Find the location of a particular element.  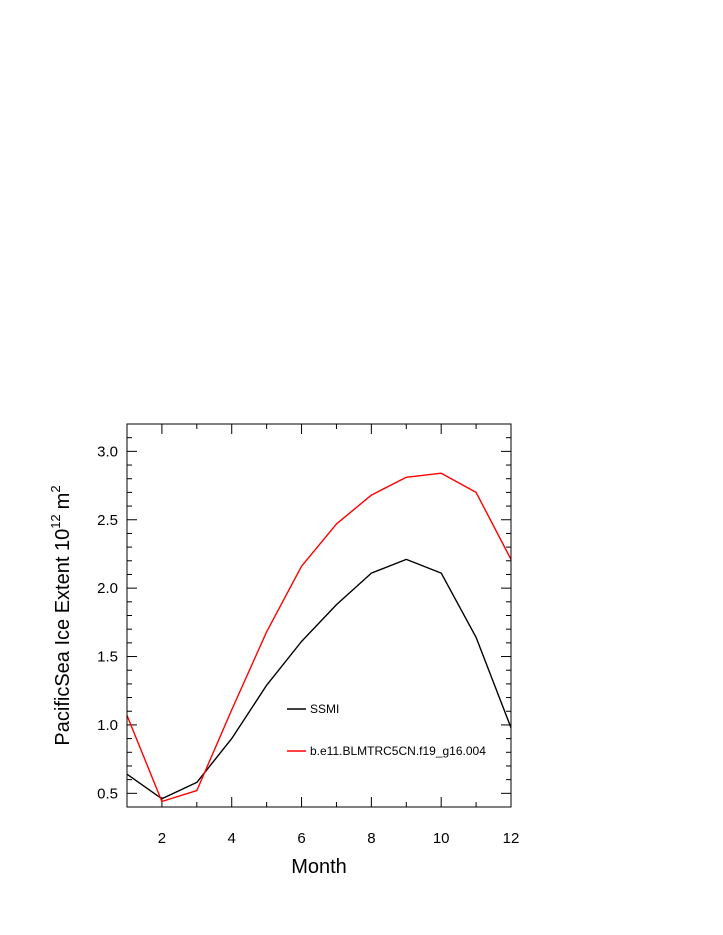

x-tick-label: 8 is located at coordinates (371, 838).